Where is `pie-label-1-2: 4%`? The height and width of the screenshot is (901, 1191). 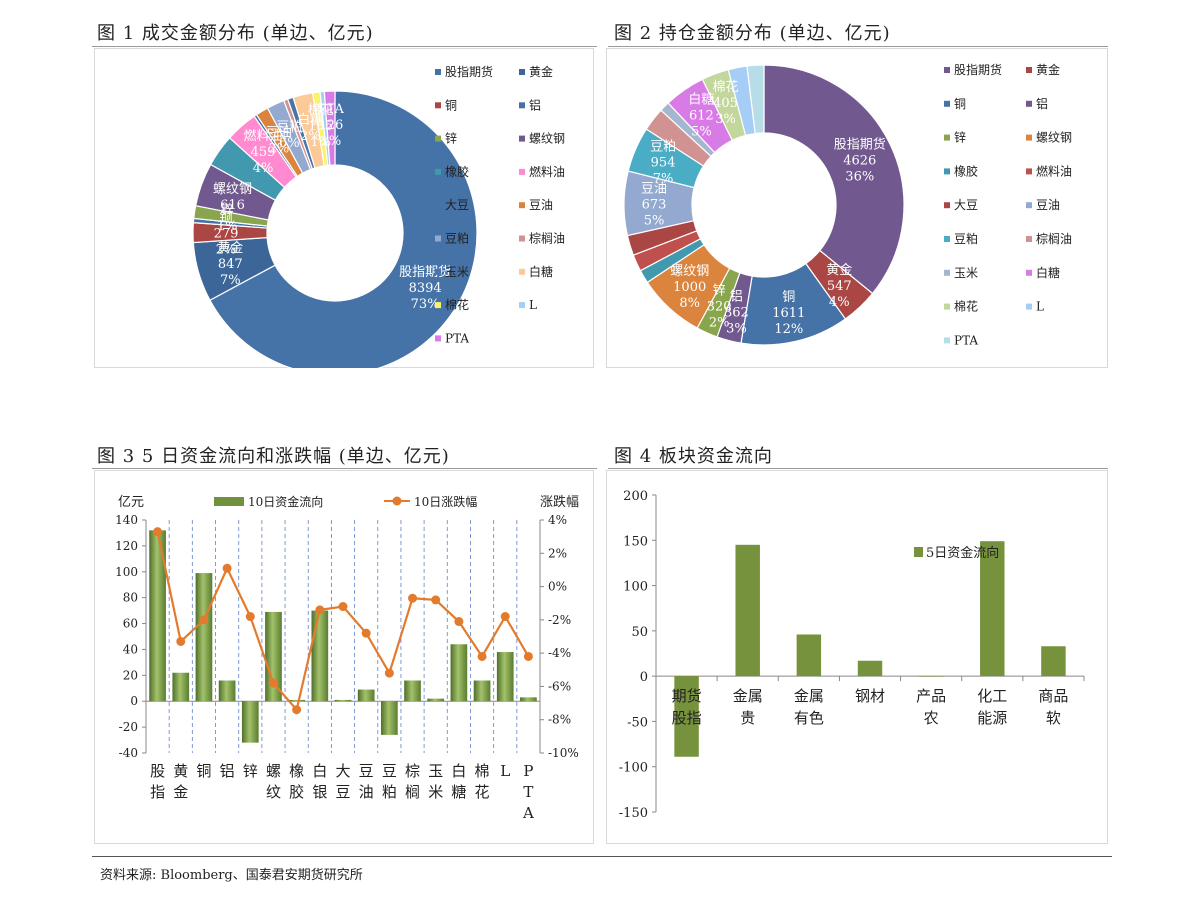 pie-label-1-2: 4% is located at coordinates (839, 302).